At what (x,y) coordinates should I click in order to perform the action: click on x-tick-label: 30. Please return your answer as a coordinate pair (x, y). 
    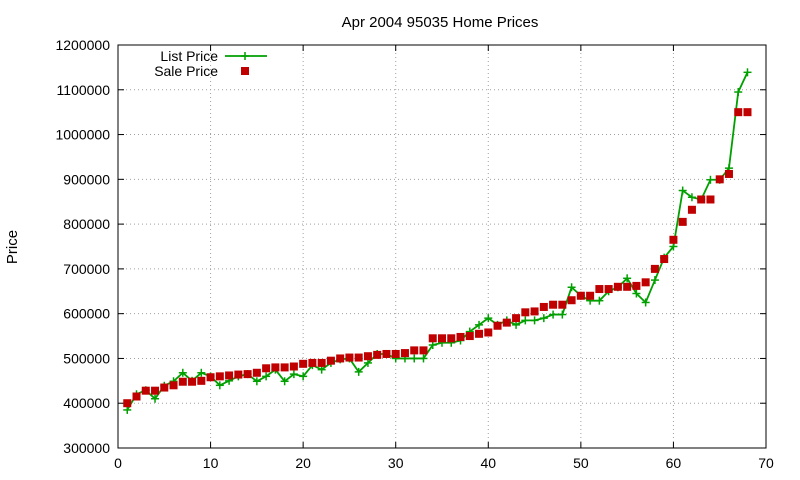
    Looking at the image, I should click on (396, 463).